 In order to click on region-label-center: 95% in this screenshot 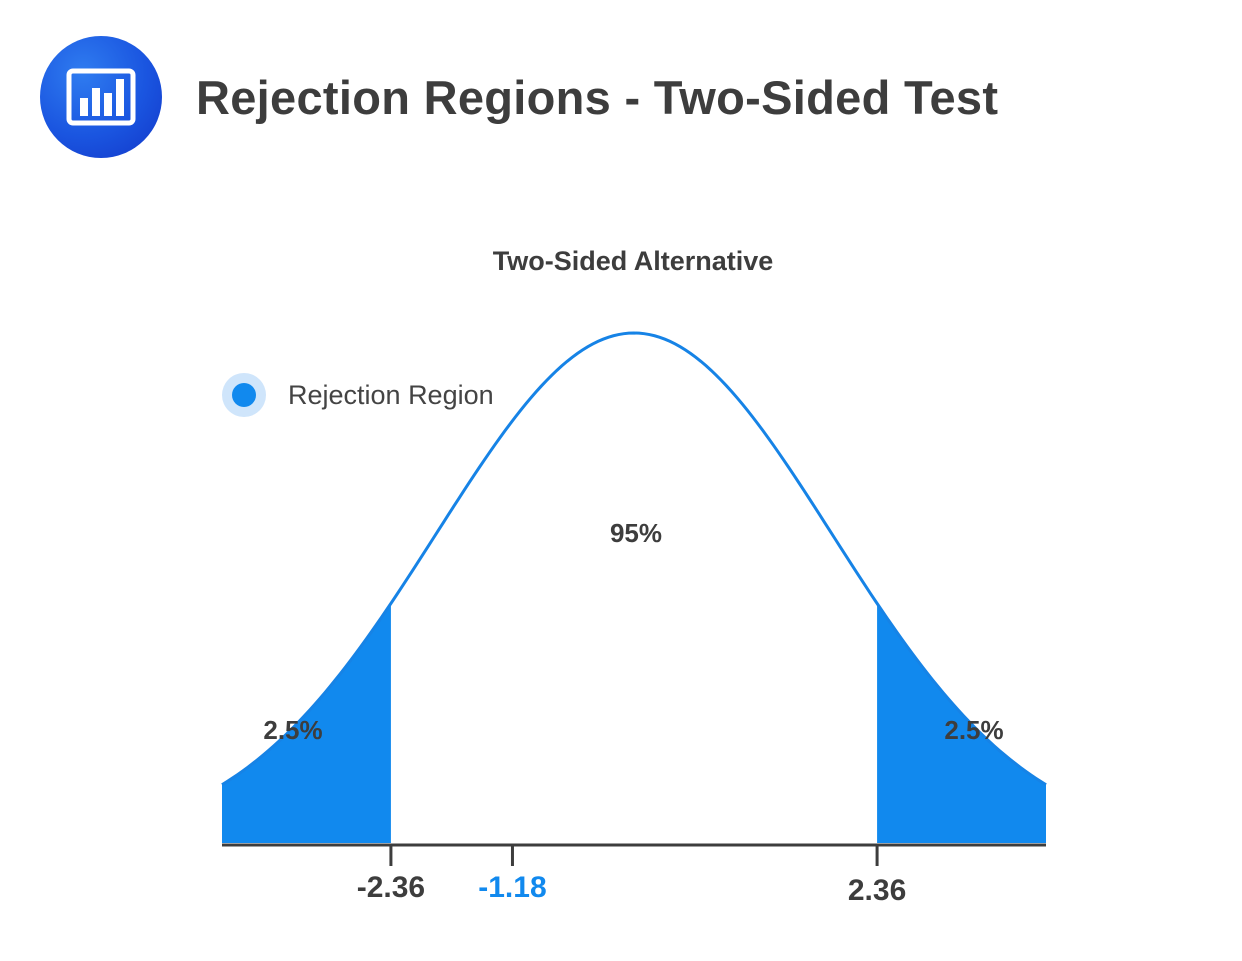, I will do `click(636, 533)`.